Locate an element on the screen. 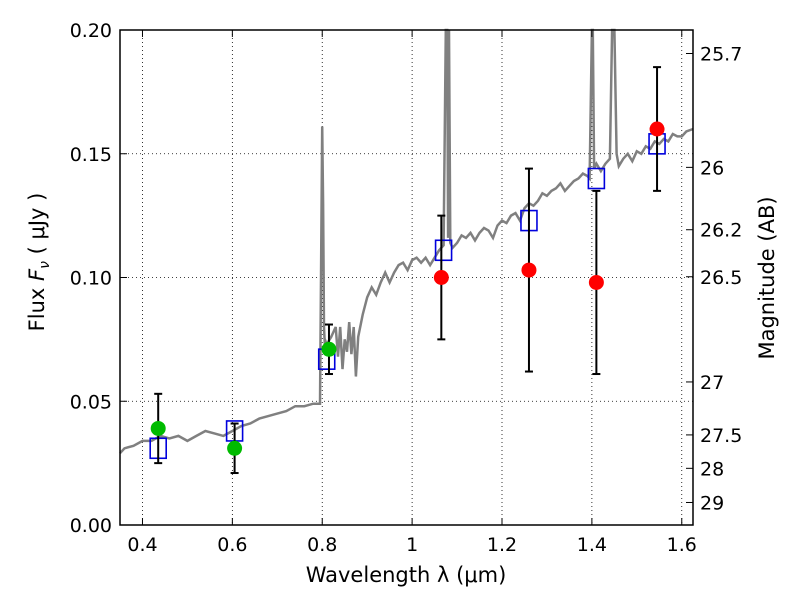 The height and width of the screenshot is (604, 800). y-label-symbol: F is located at coordinates (37, 274).